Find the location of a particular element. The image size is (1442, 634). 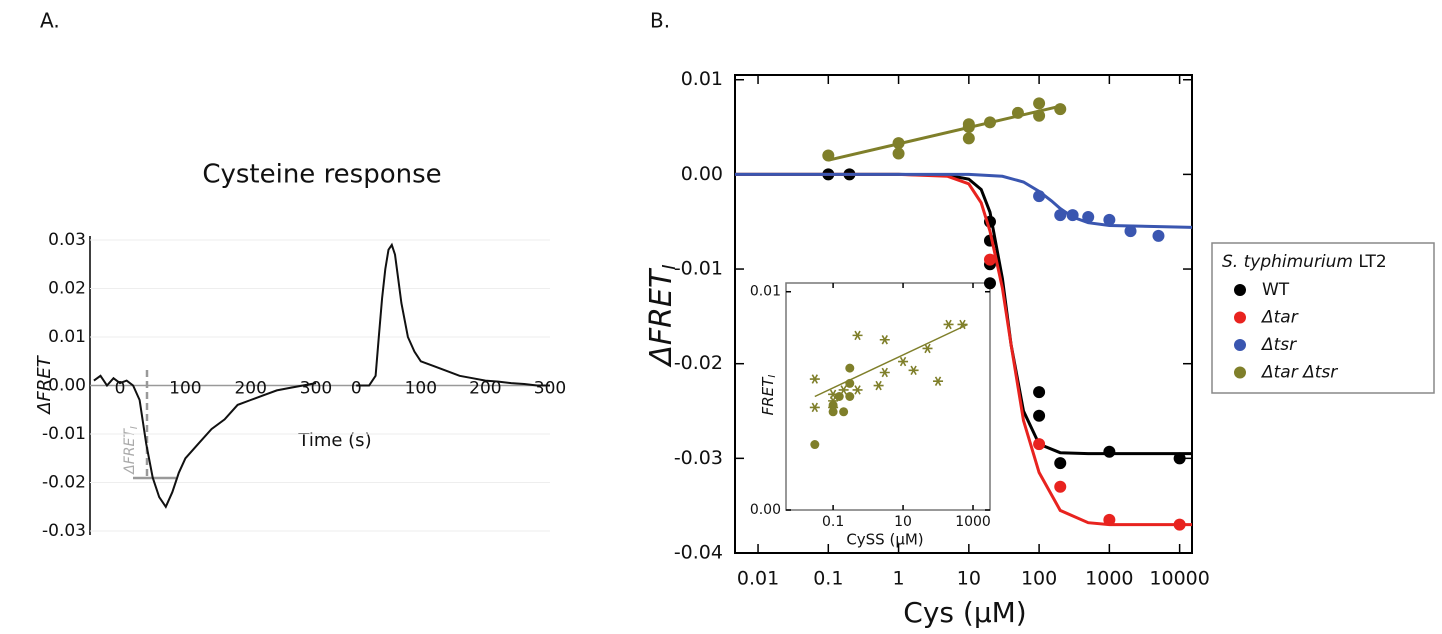

y-tick-label: 0.03 is located at coordinates (67, 240).